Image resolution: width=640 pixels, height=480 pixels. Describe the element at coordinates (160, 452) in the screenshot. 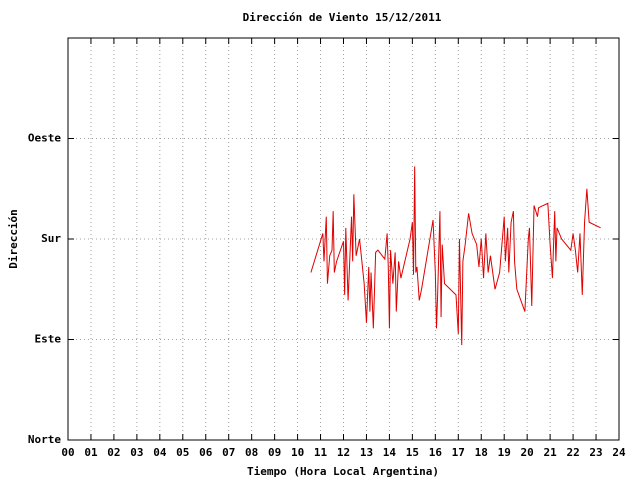

I see `x-tick-label: 04` at that location.